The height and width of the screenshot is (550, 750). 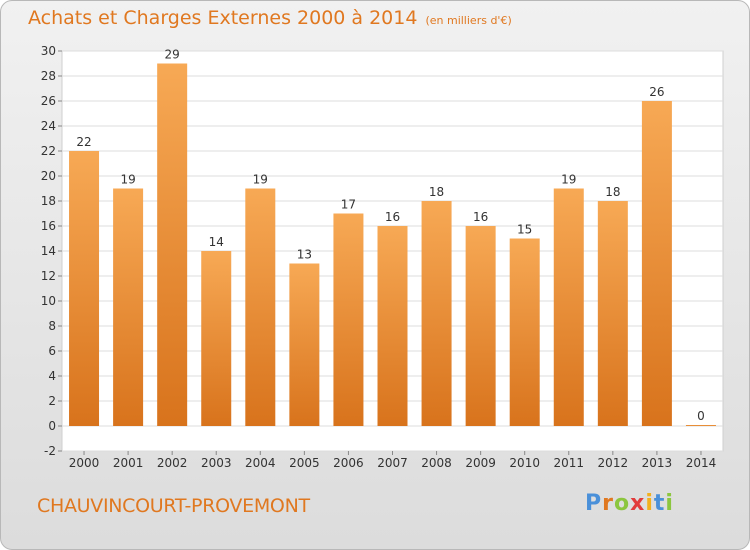 I want to click on y-tick-label: 26, so click(x=48, y=101).